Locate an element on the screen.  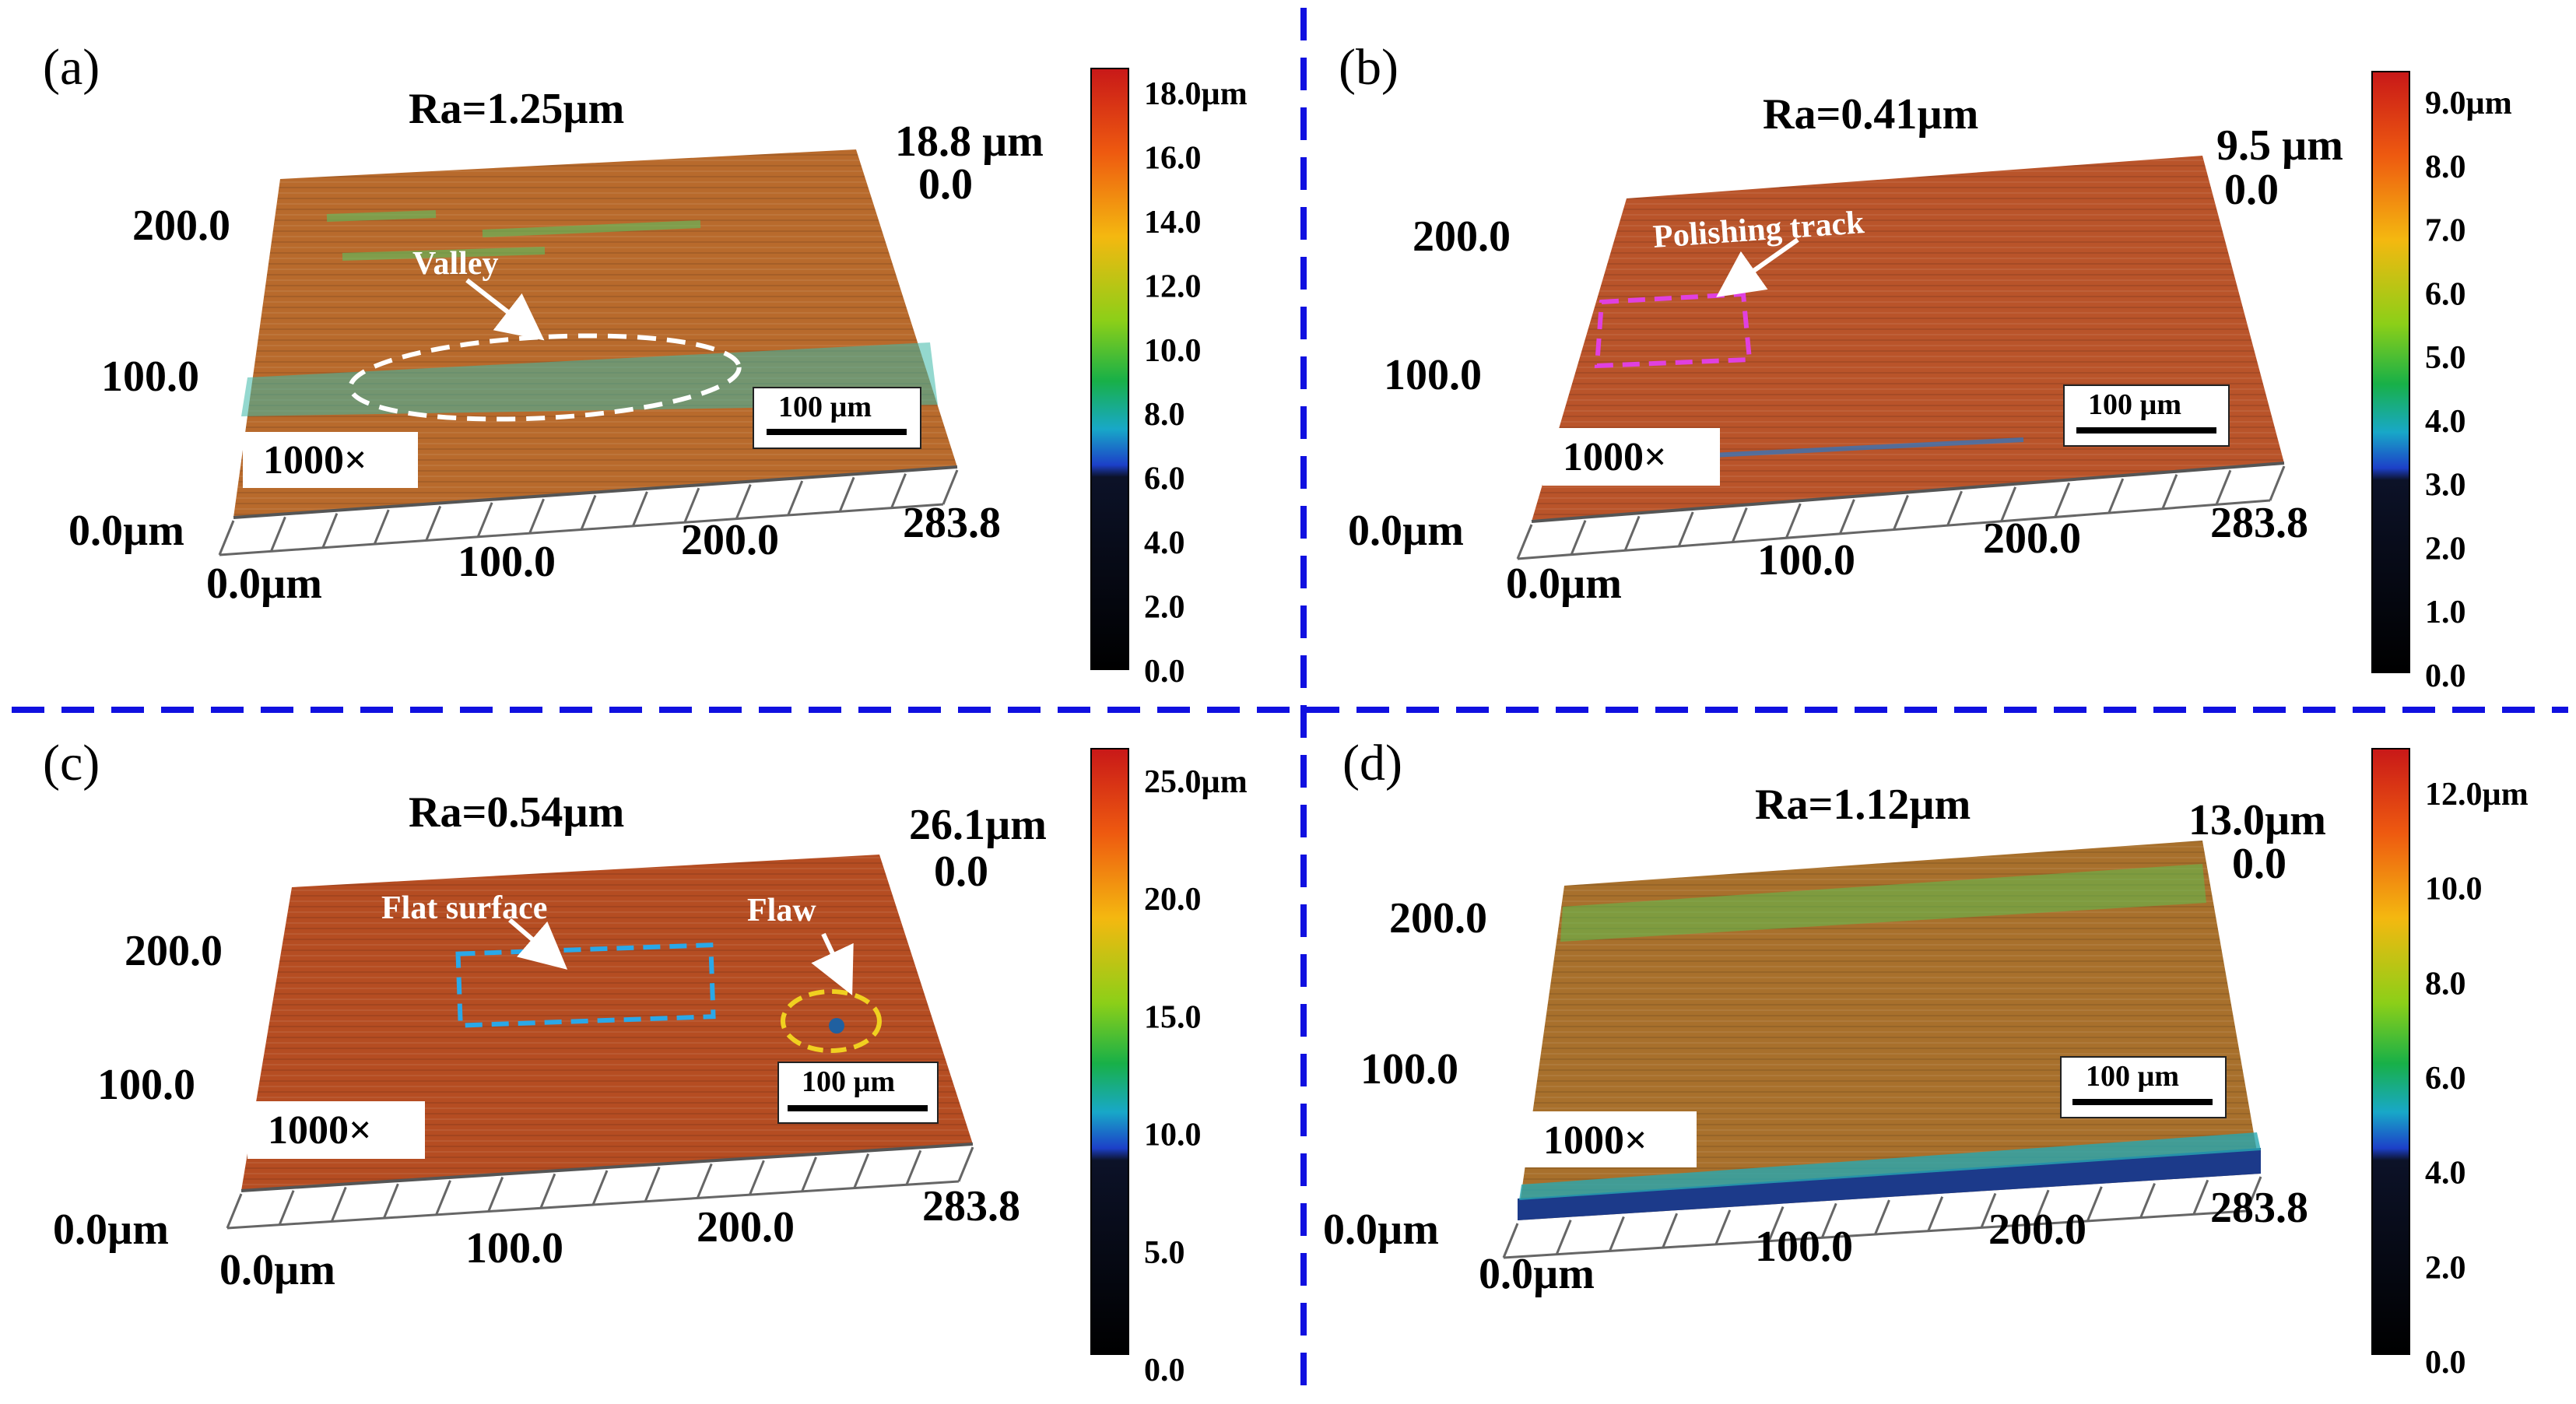
colorbar-tick-label: 7.0 is located at coordinates (2445, 231).